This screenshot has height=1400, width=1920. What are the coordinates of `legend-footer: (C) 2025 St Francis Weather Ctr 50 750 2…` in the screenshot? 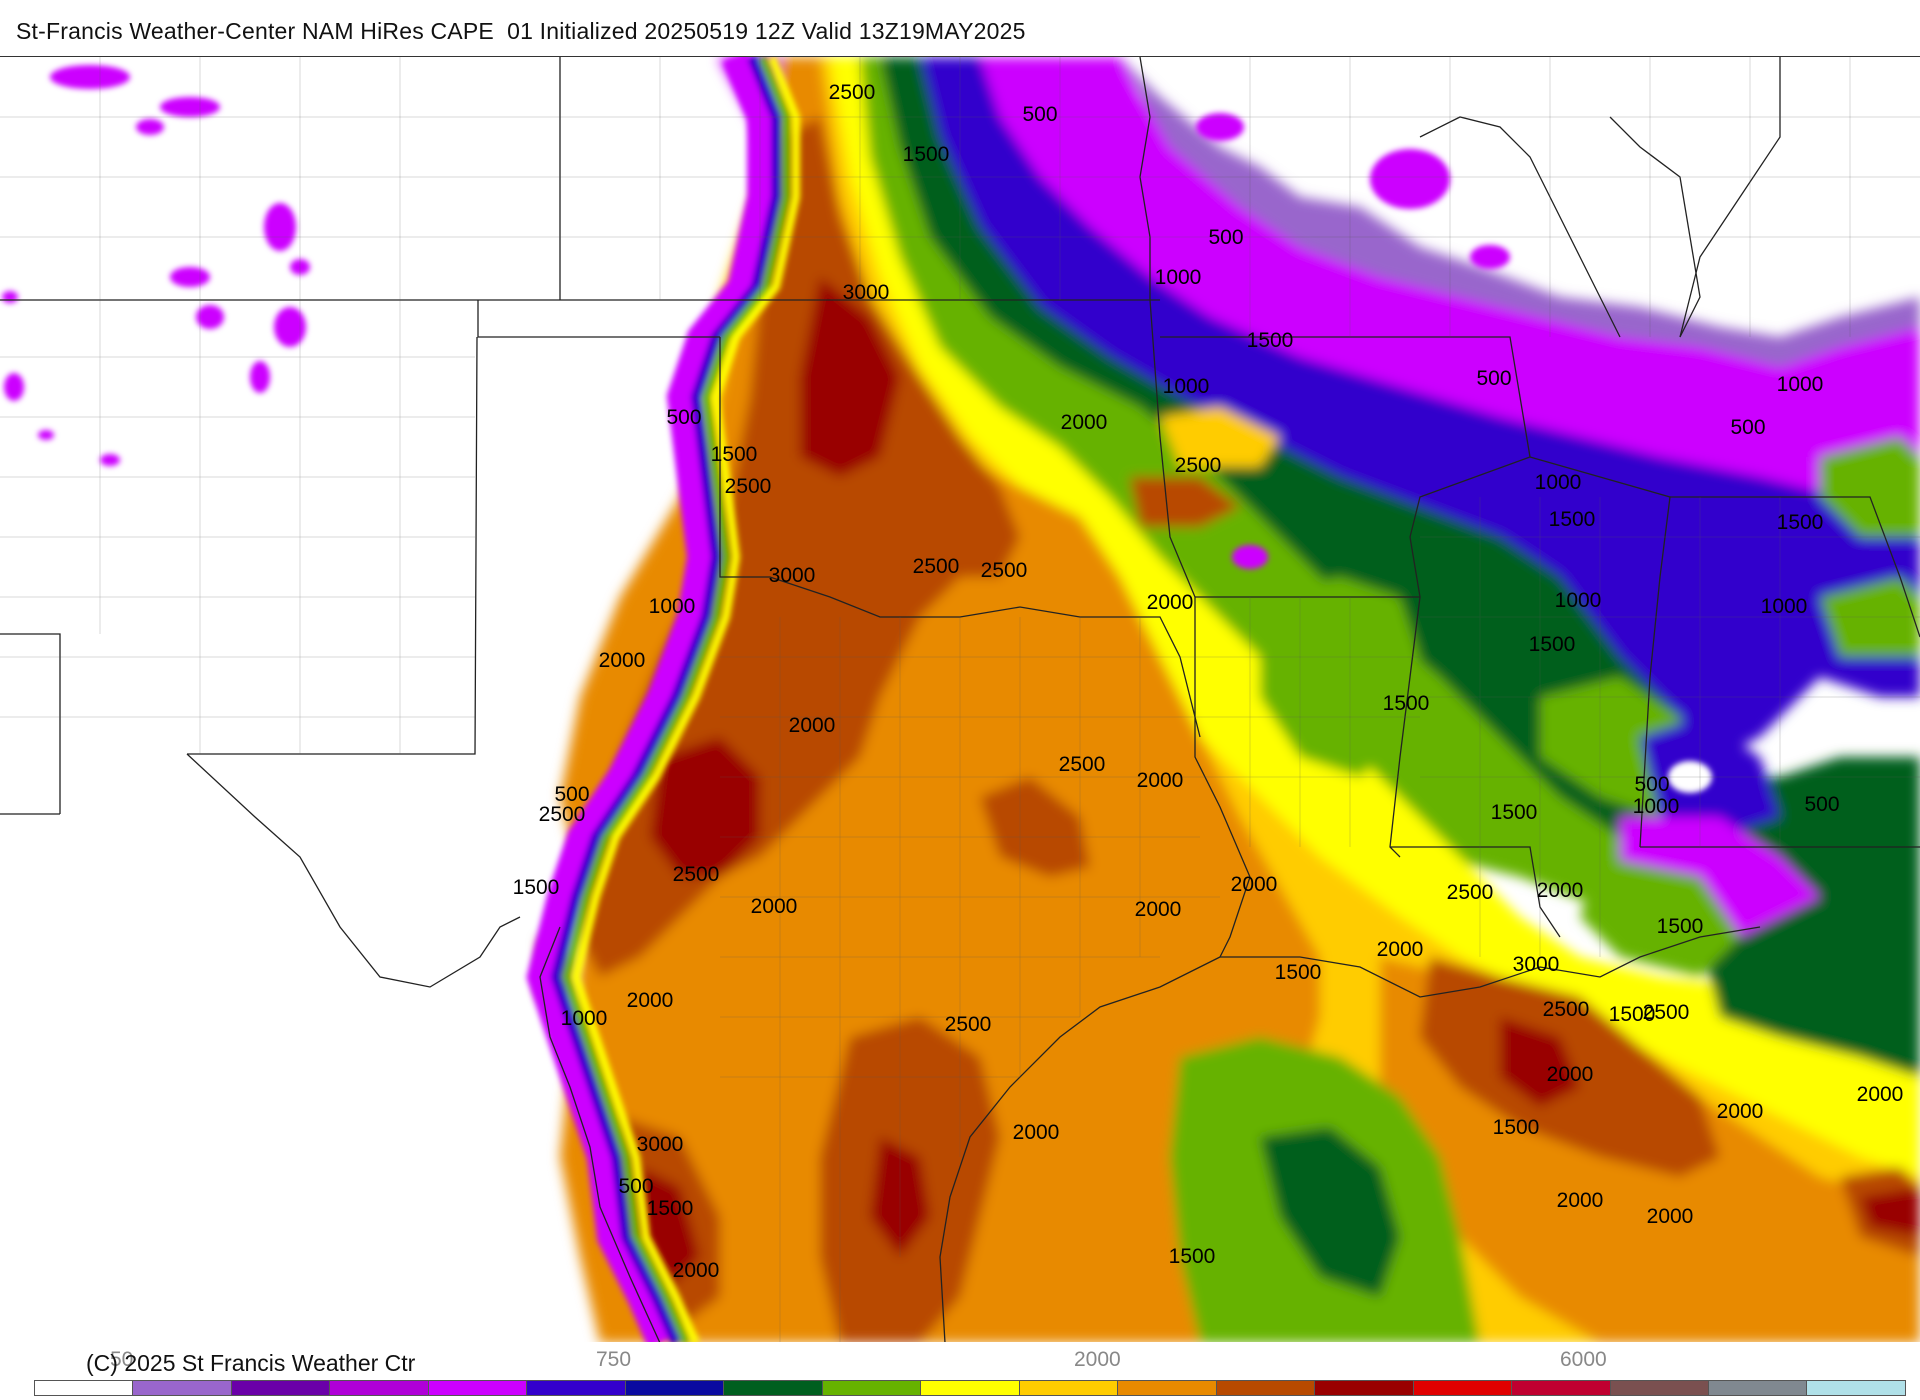 It's located at (960, 1371).